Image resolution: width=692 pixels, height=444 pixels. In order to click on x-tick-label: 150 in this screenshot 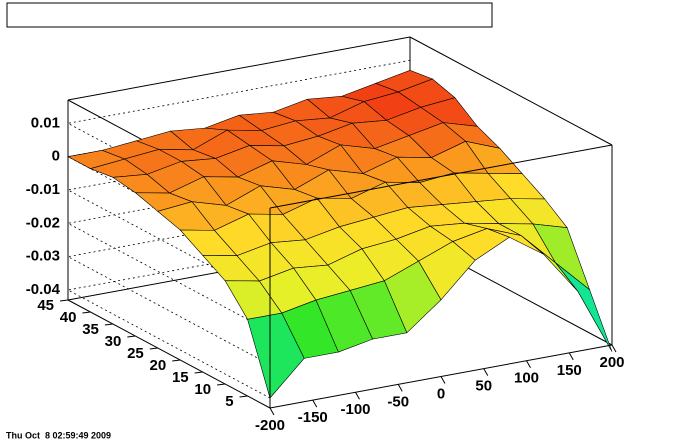, I will do `click(569, 370)`.